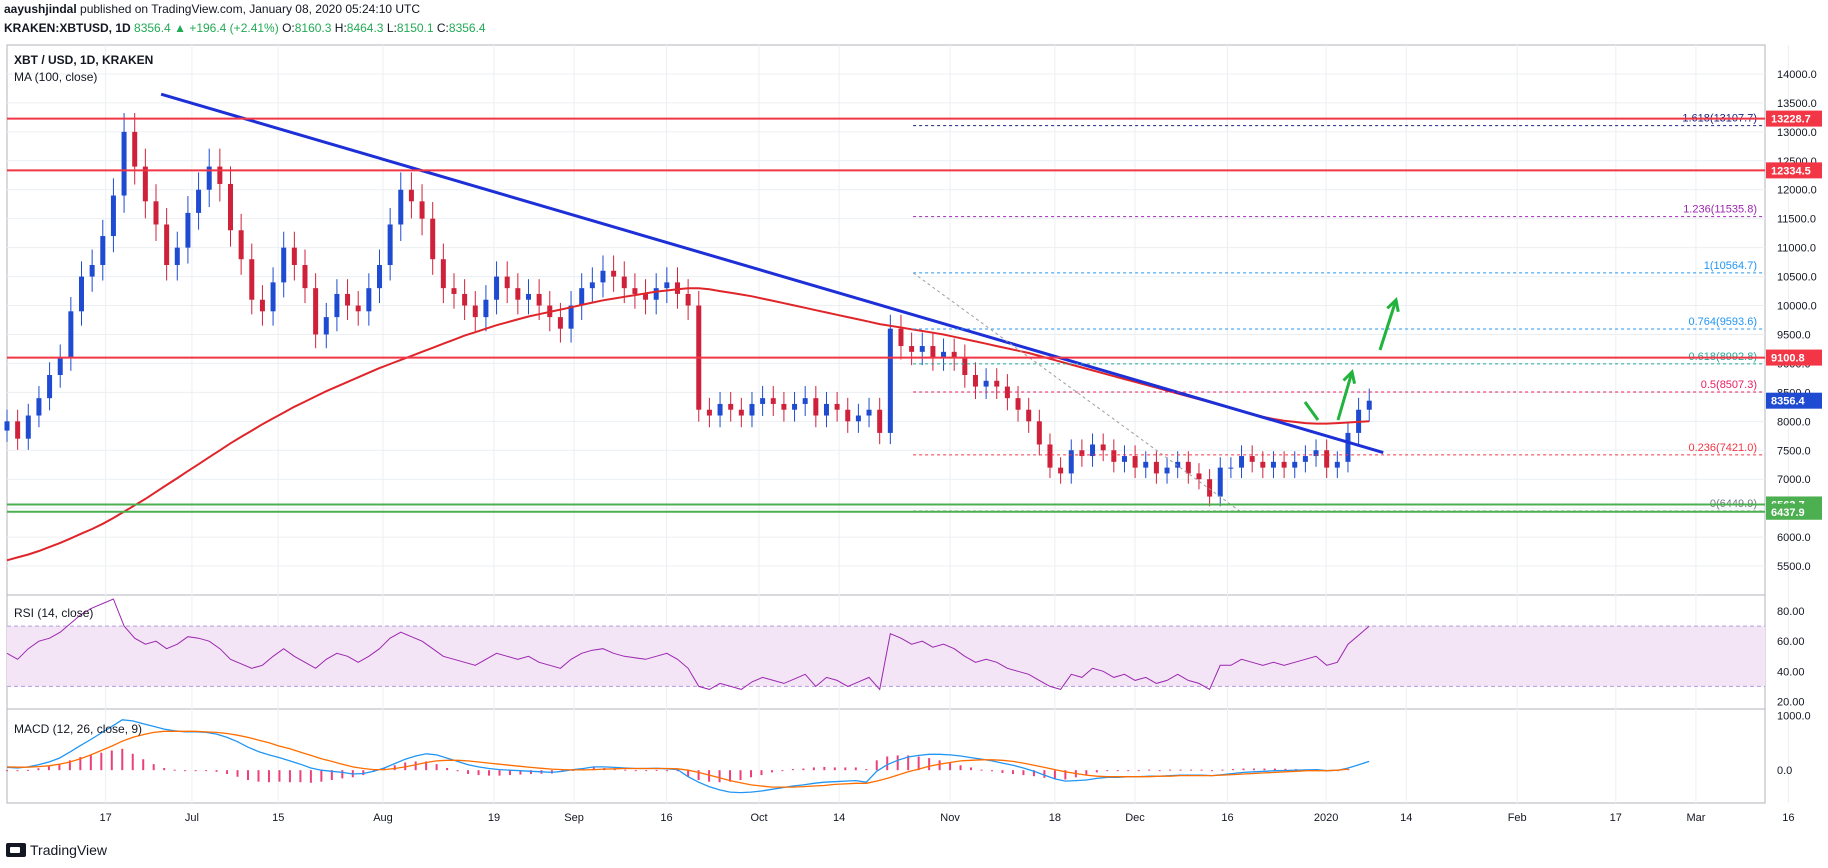  What do you see at coordinates (16, 850) in the screenshot?
I see `tradingview-logo-icon` at bounding box center [16, 850].